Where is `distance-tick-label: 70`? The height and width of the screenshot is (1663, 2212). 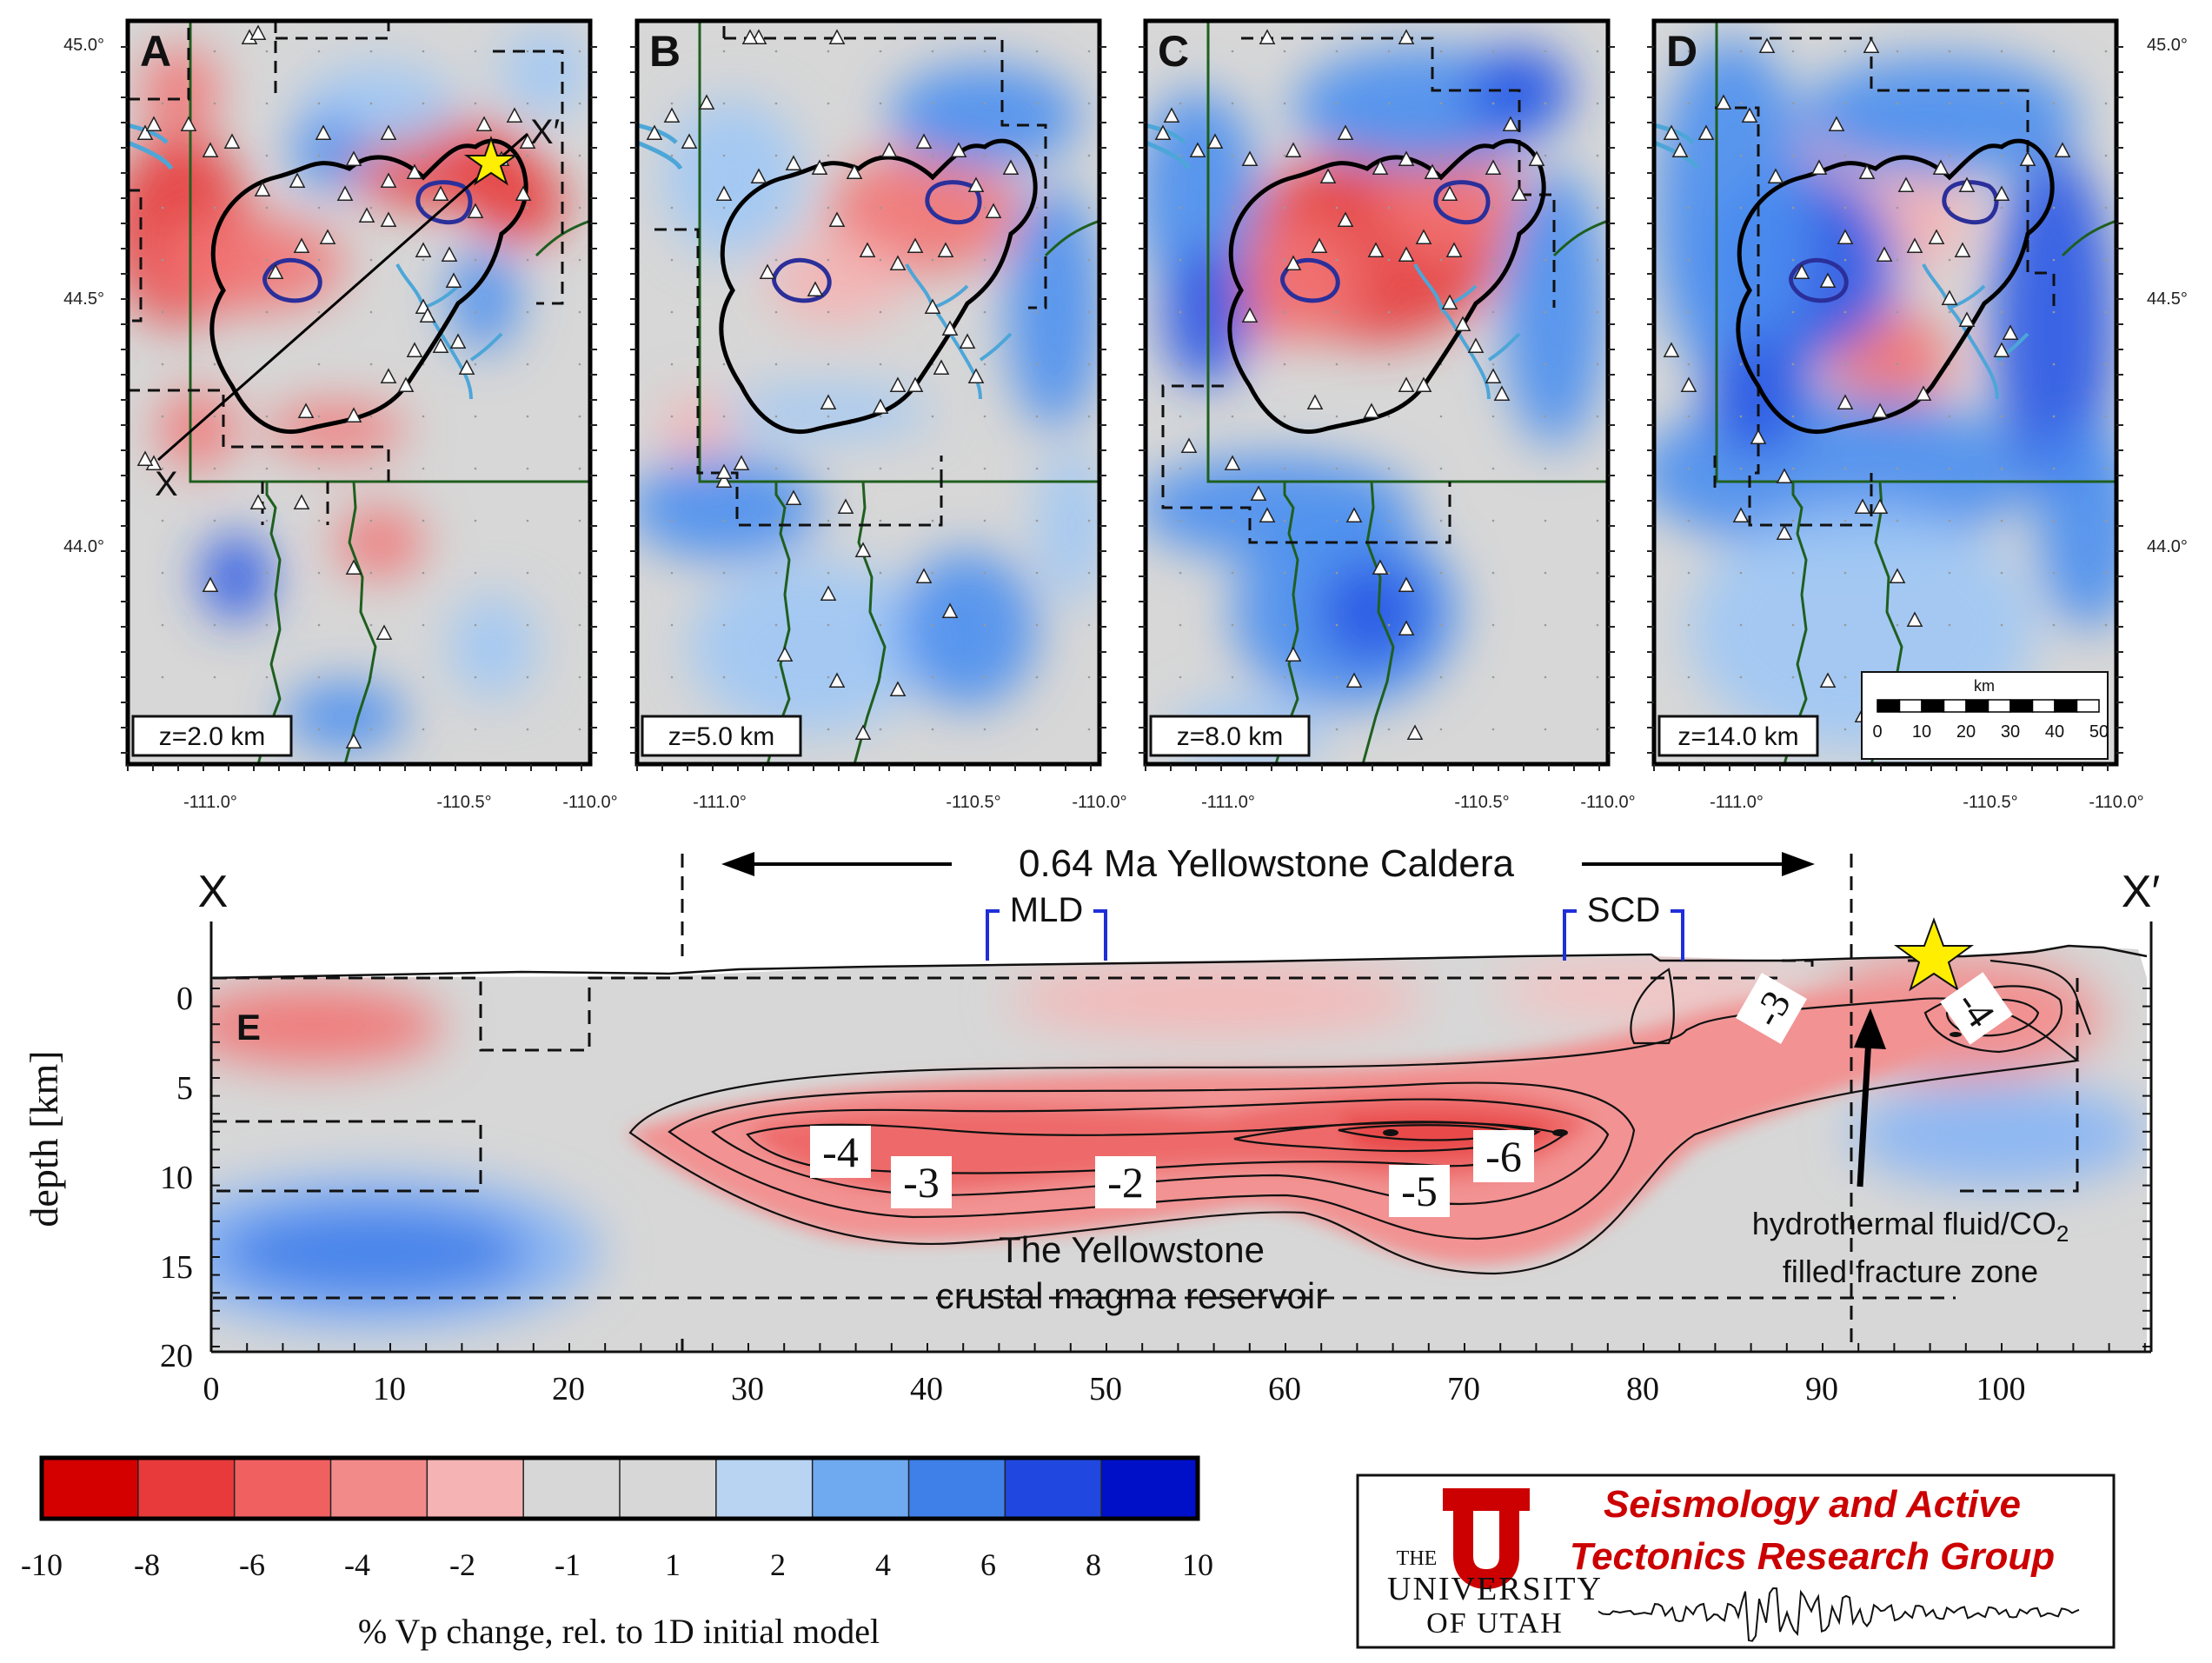
distance-tick-label: 70 is located at coordinates (1463, 1389).